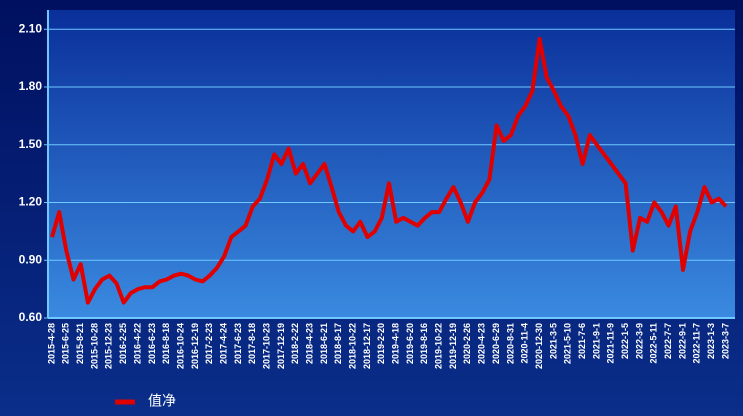 The height and width of the screenshot is (416, 743). I want to click on x-tick-label: 2021-11-9, so click(611, 343).